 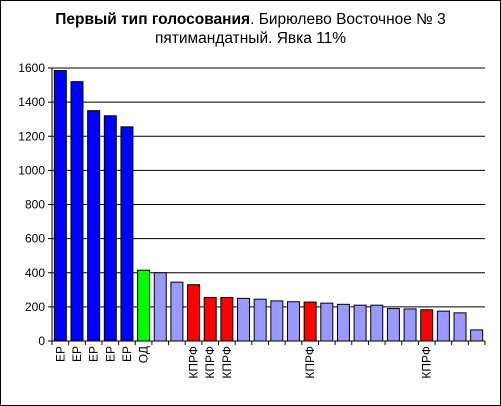 I want to click on y-tick-label: 1000, so click(x=31, y=170).